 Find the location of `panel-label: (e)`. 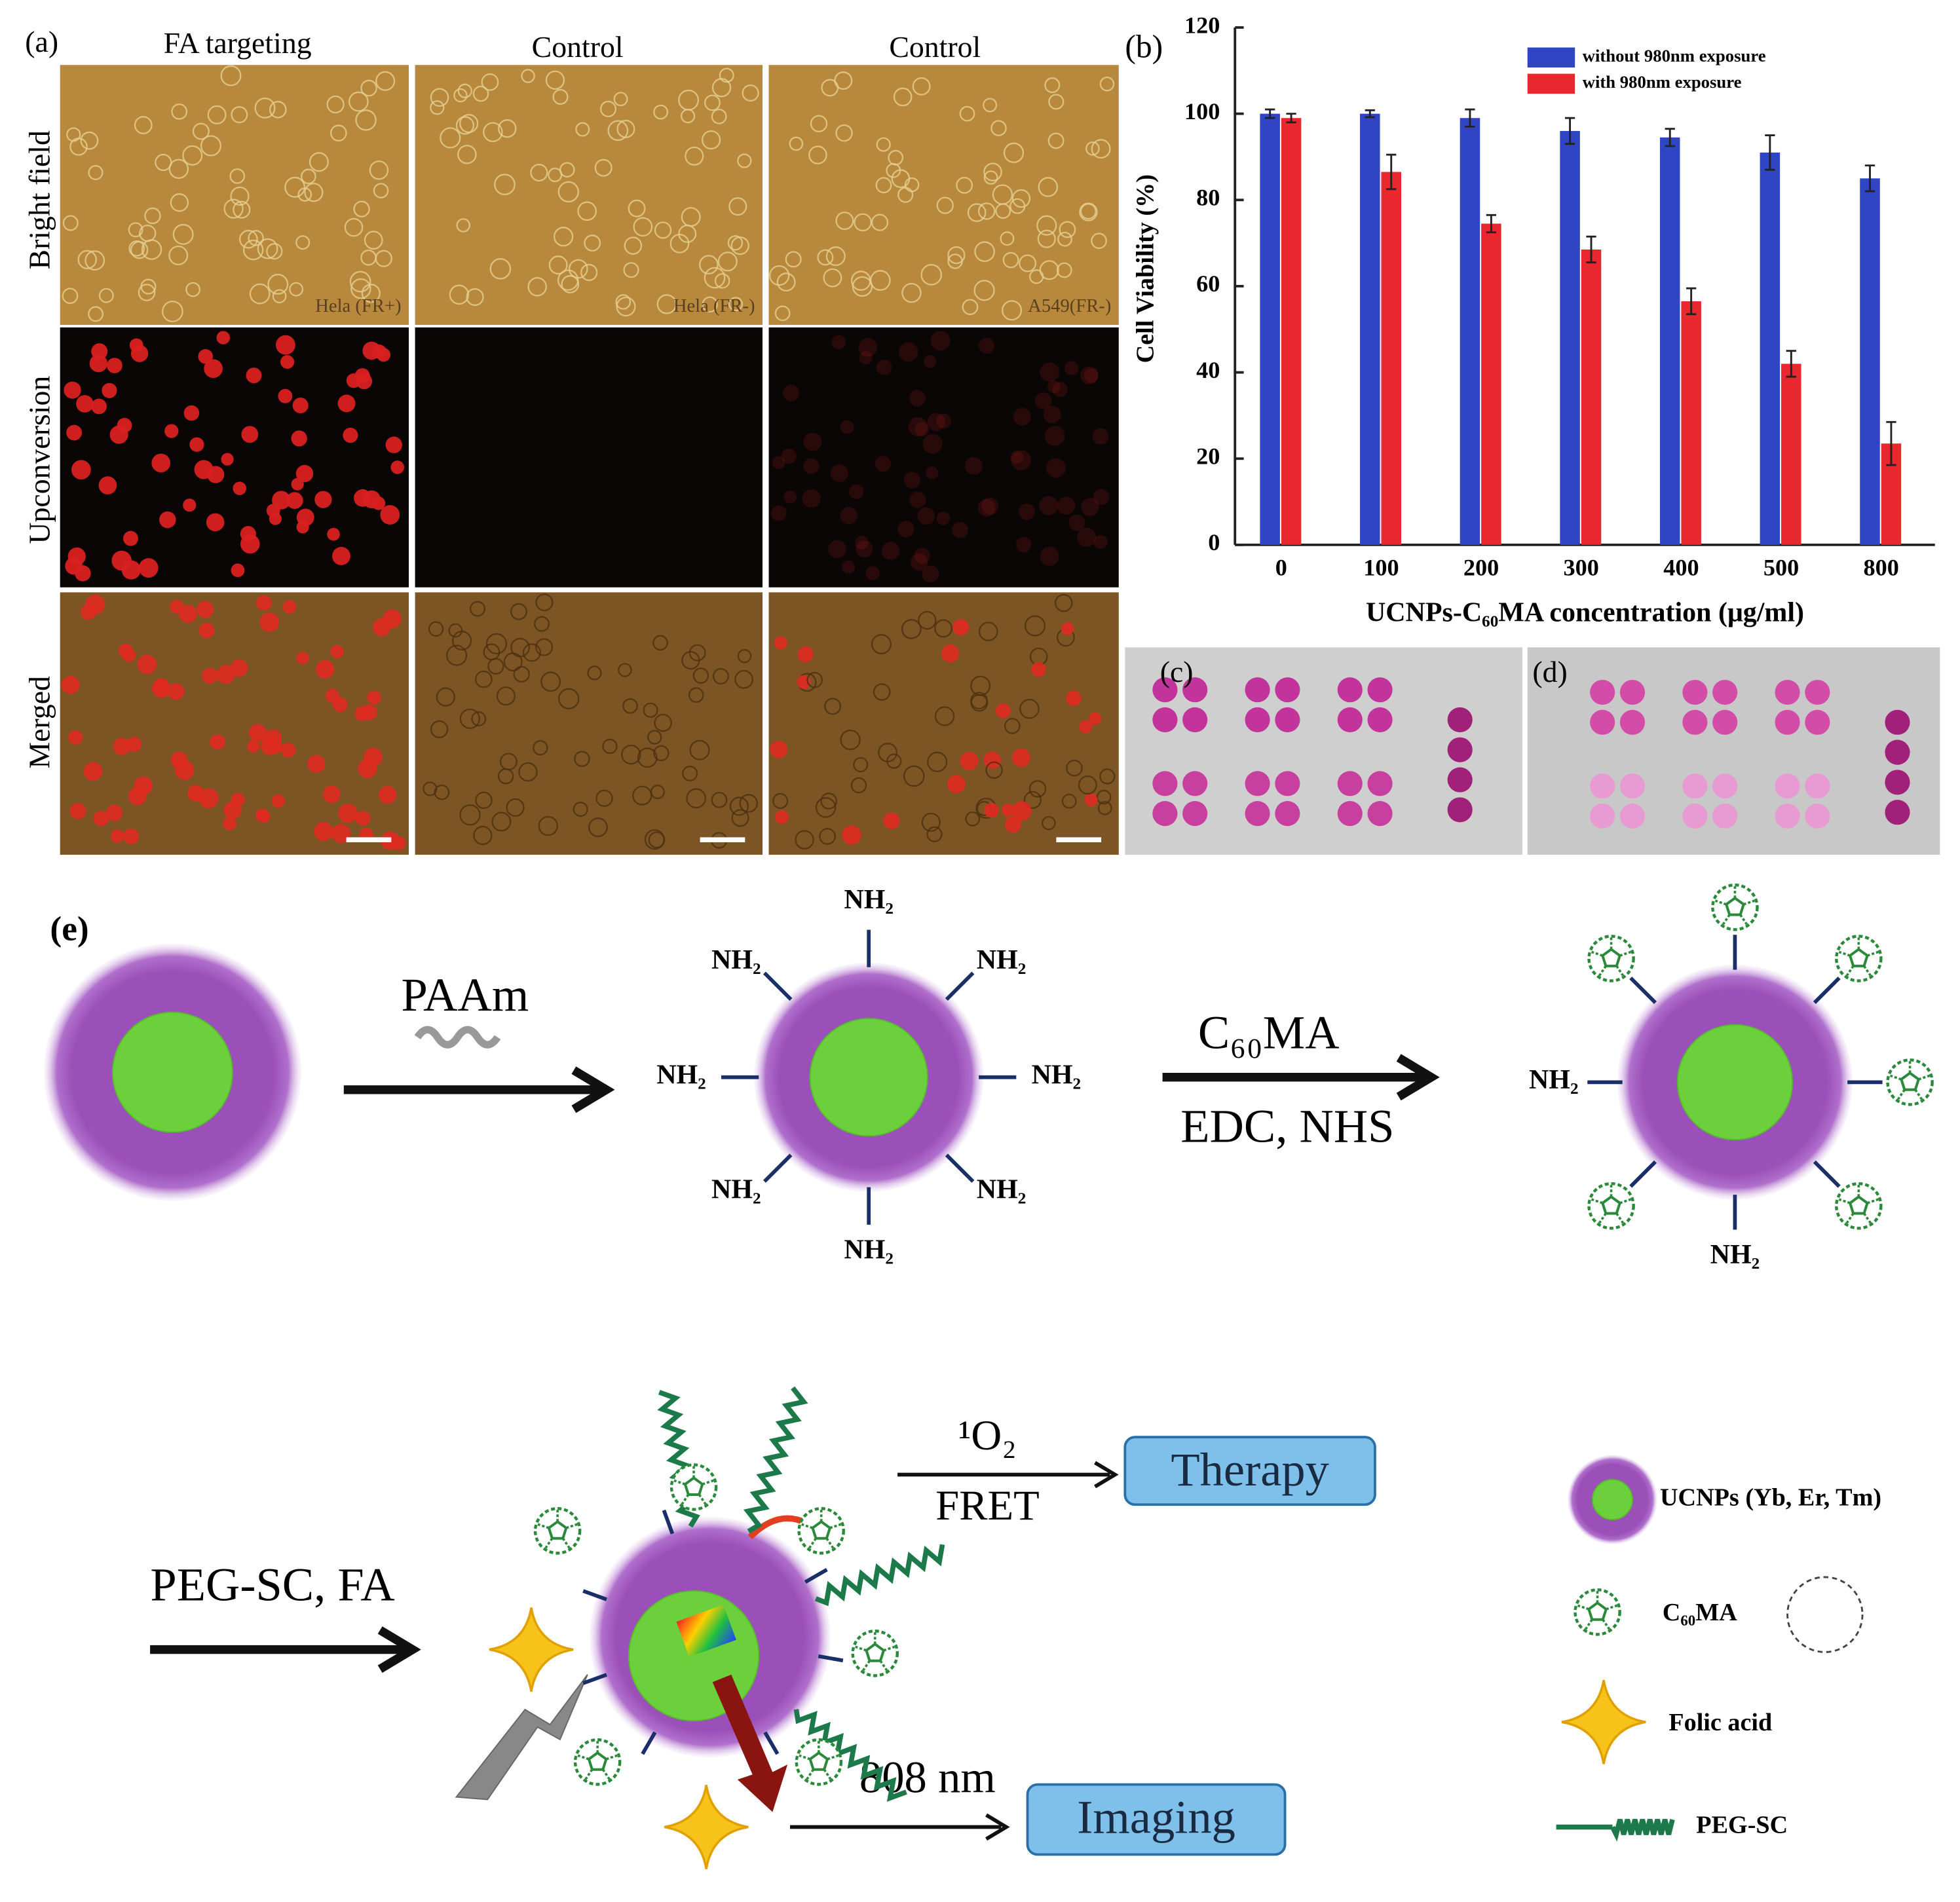

panel-label: (e) is located at coordinates (69, 929).